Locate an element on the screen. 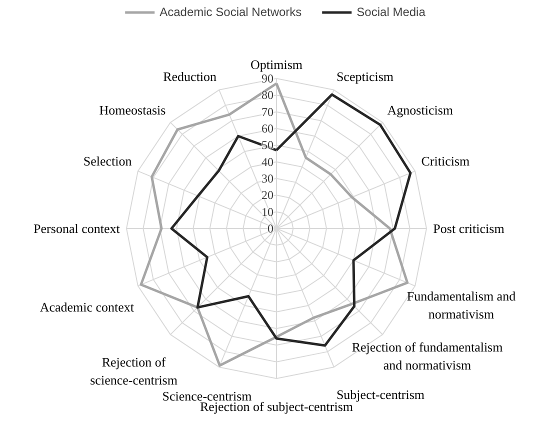 The image size is (550, 422). y-tick-label: 40 is located at coordinates (268, 161).